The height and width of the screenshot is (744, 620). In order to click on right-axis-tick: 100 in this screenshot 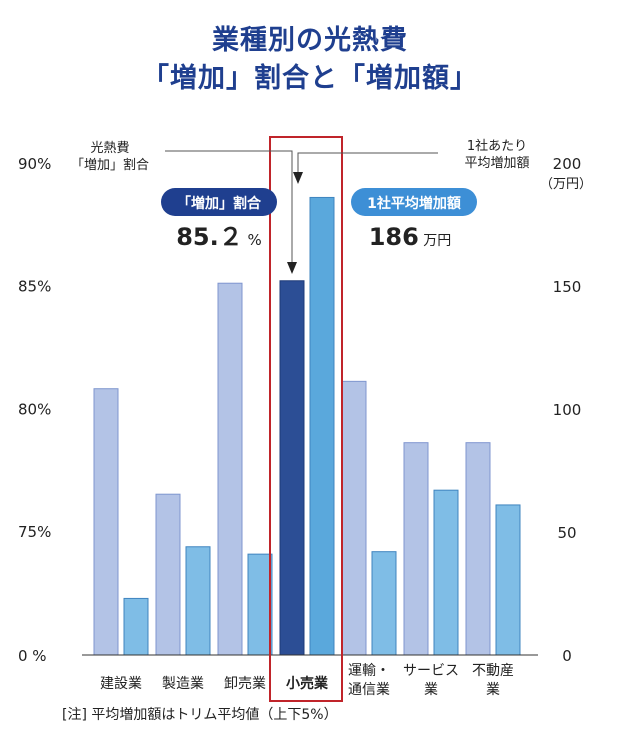, I will do `click(567, 410)`.